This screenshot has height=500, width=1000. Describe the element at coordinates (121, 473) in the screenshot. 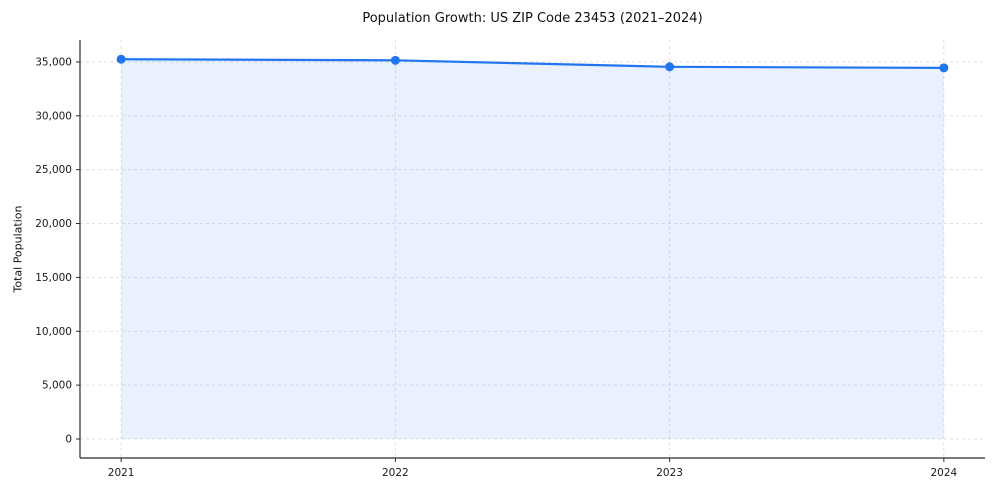

I see `x-tick-label: 2021` at that location.